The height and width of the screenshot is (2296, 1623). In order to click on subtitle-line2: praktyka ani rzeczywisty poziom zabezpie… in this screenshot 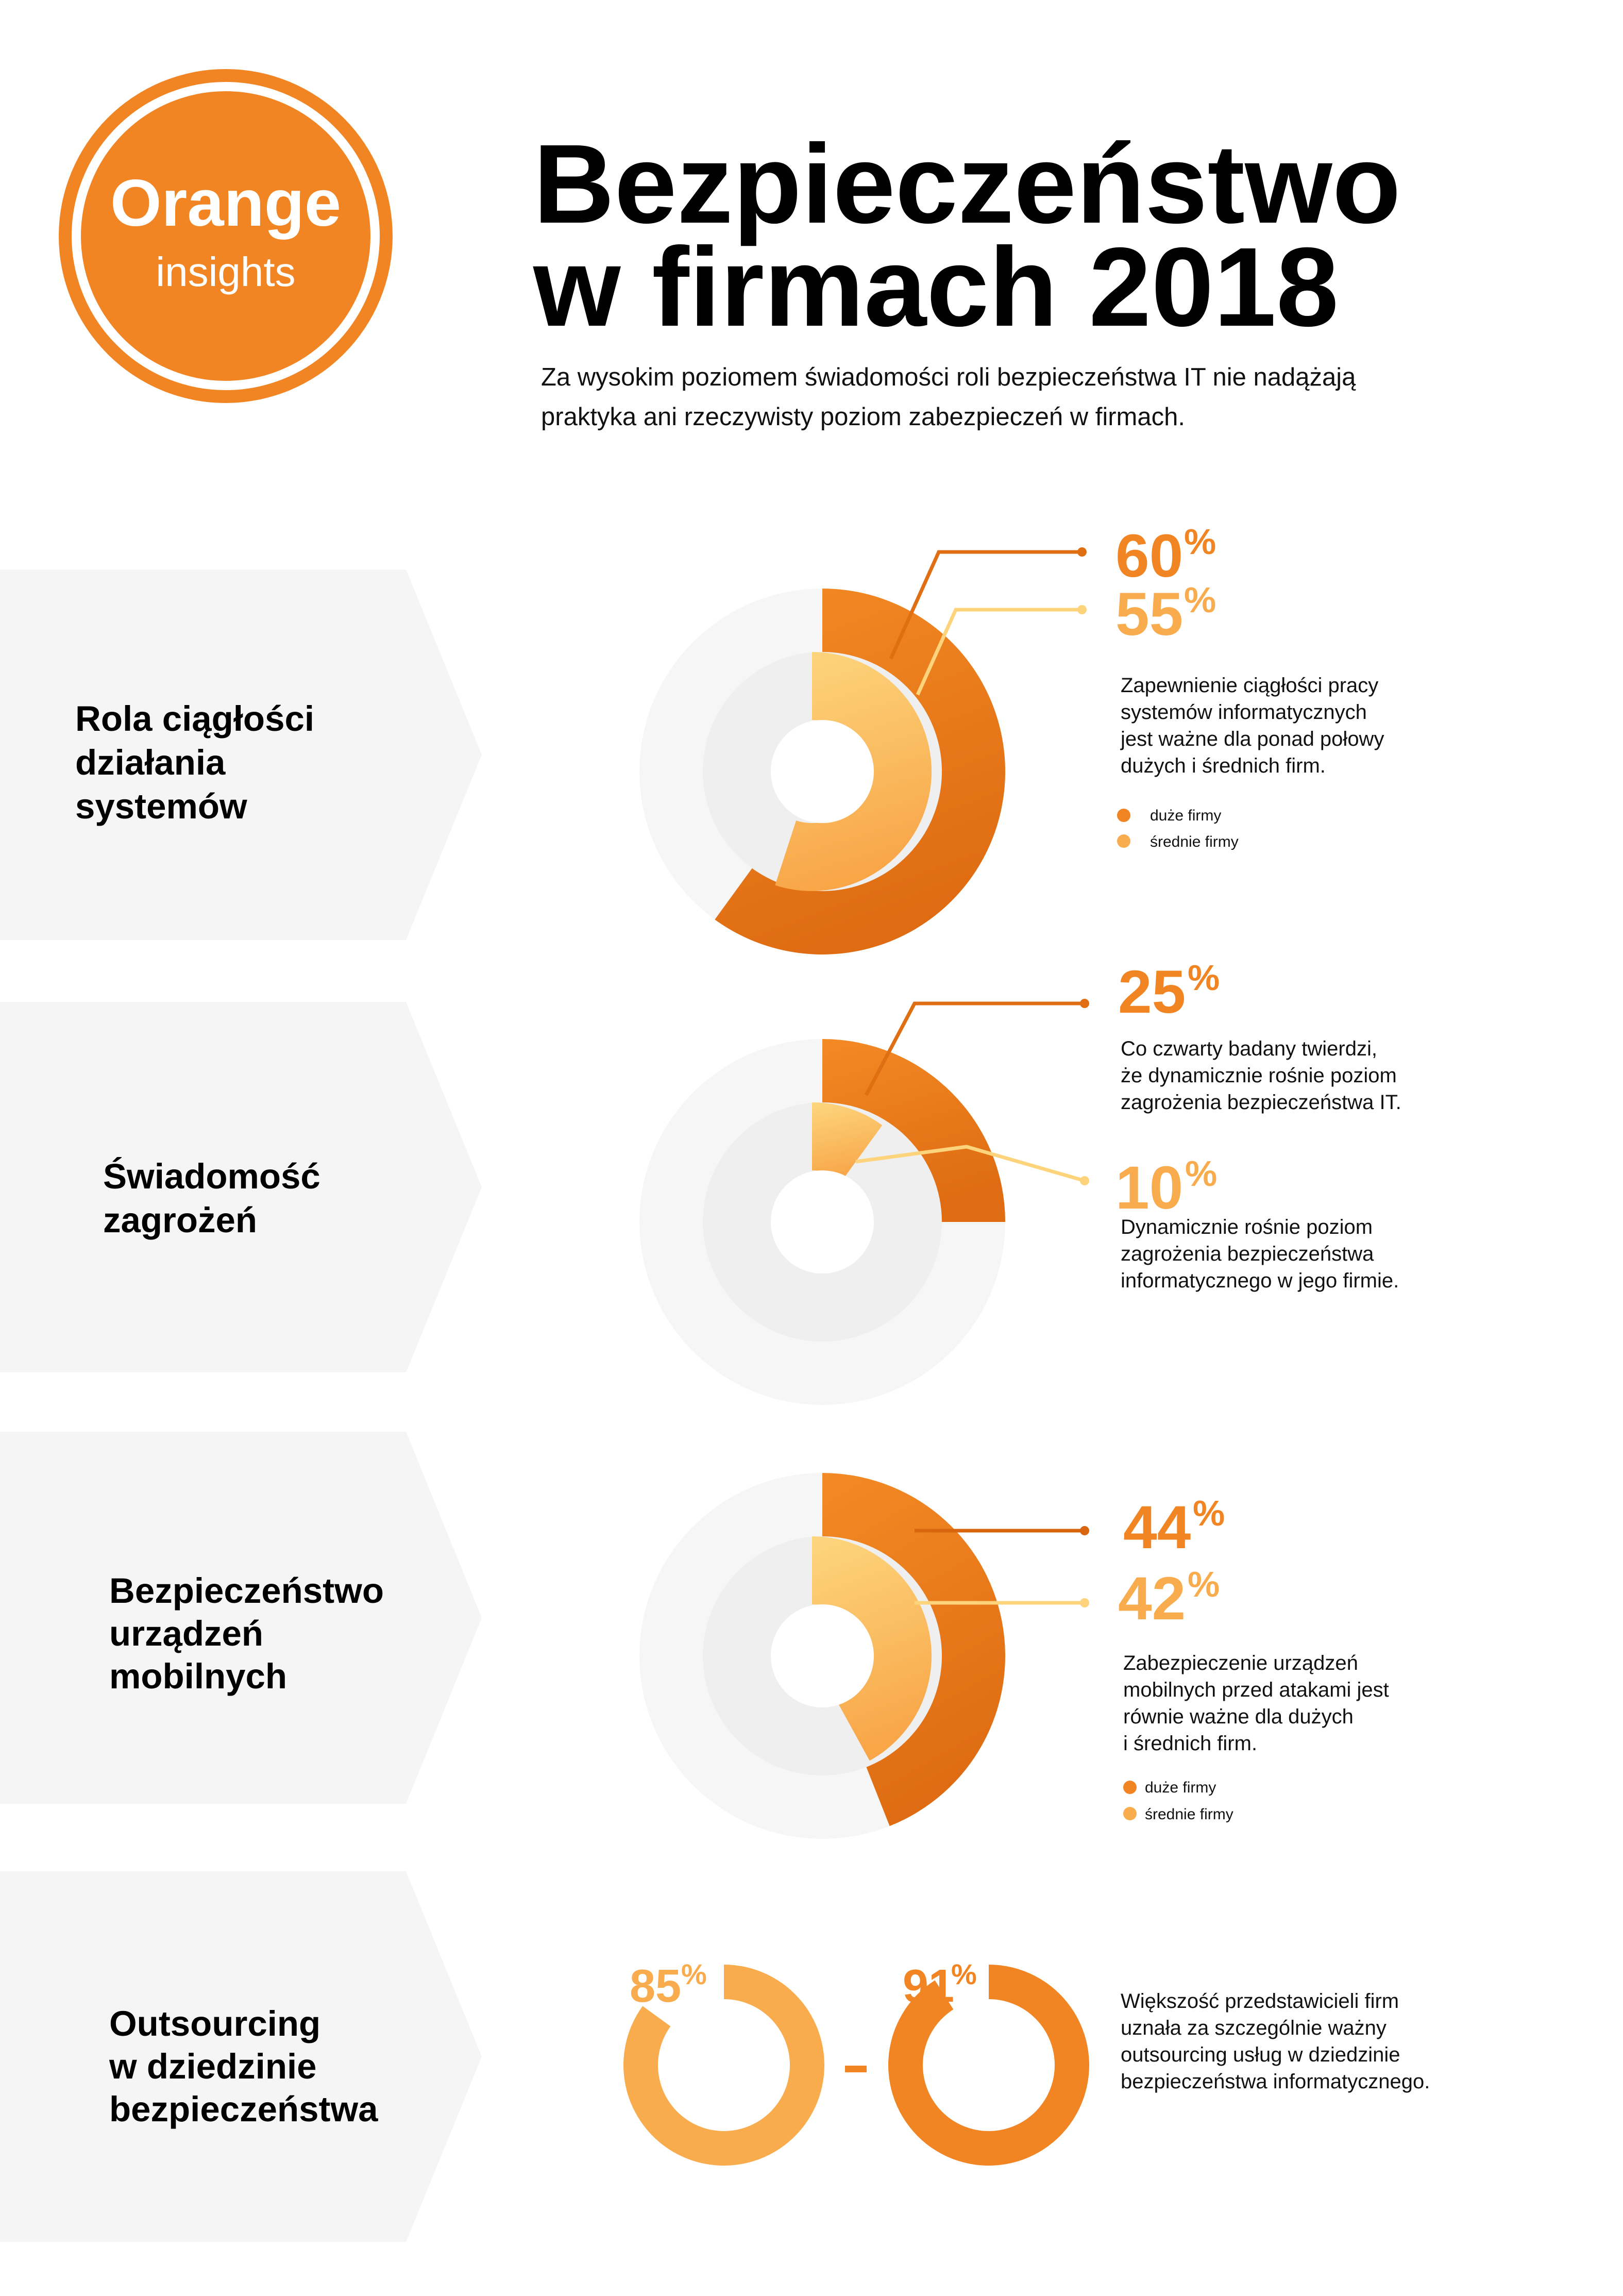, I will do `click(863, 417)`.